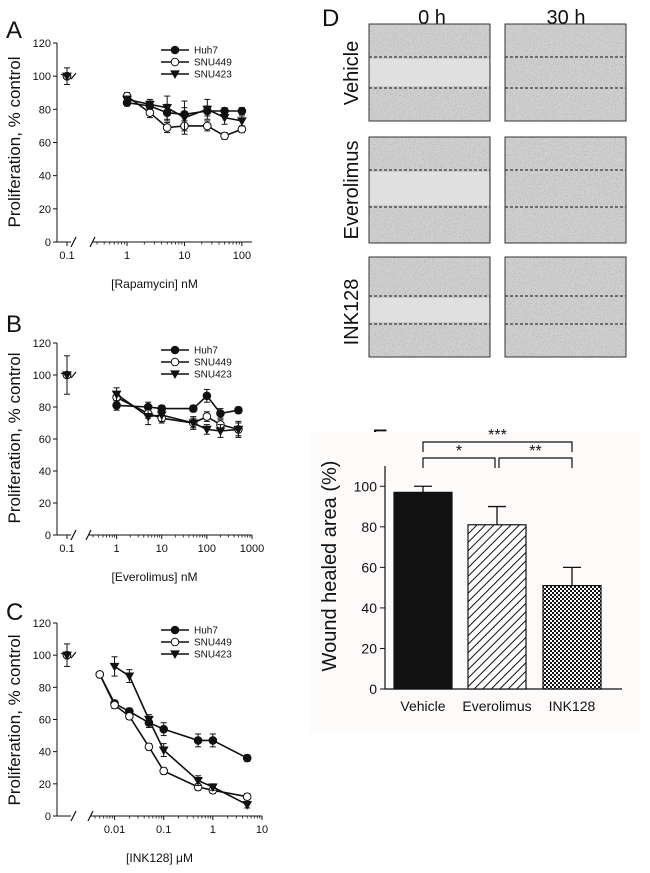 The image size is (650, 873). What do you see at coordinates (67, 77) in the screenshot?
I see `charta-control-point` at bounding box center [67, 77].